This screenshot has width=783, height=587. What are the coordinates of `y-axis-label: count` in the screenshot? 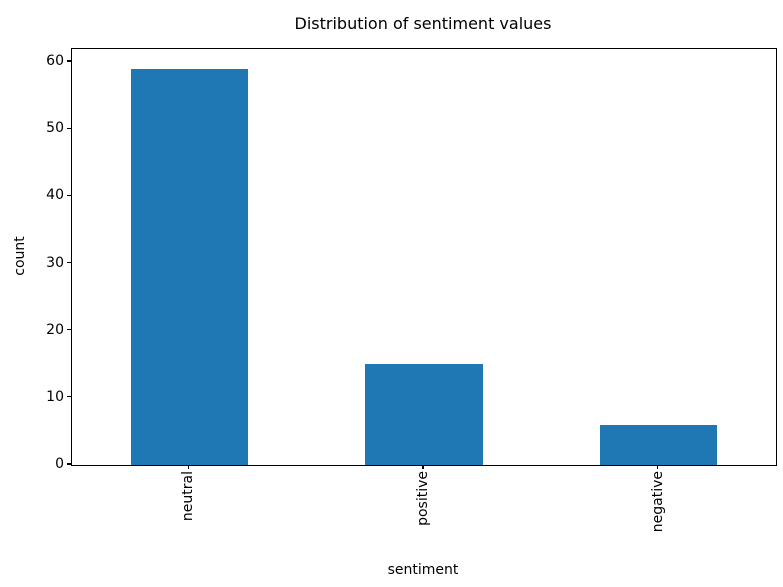 It's located at (20, 256).